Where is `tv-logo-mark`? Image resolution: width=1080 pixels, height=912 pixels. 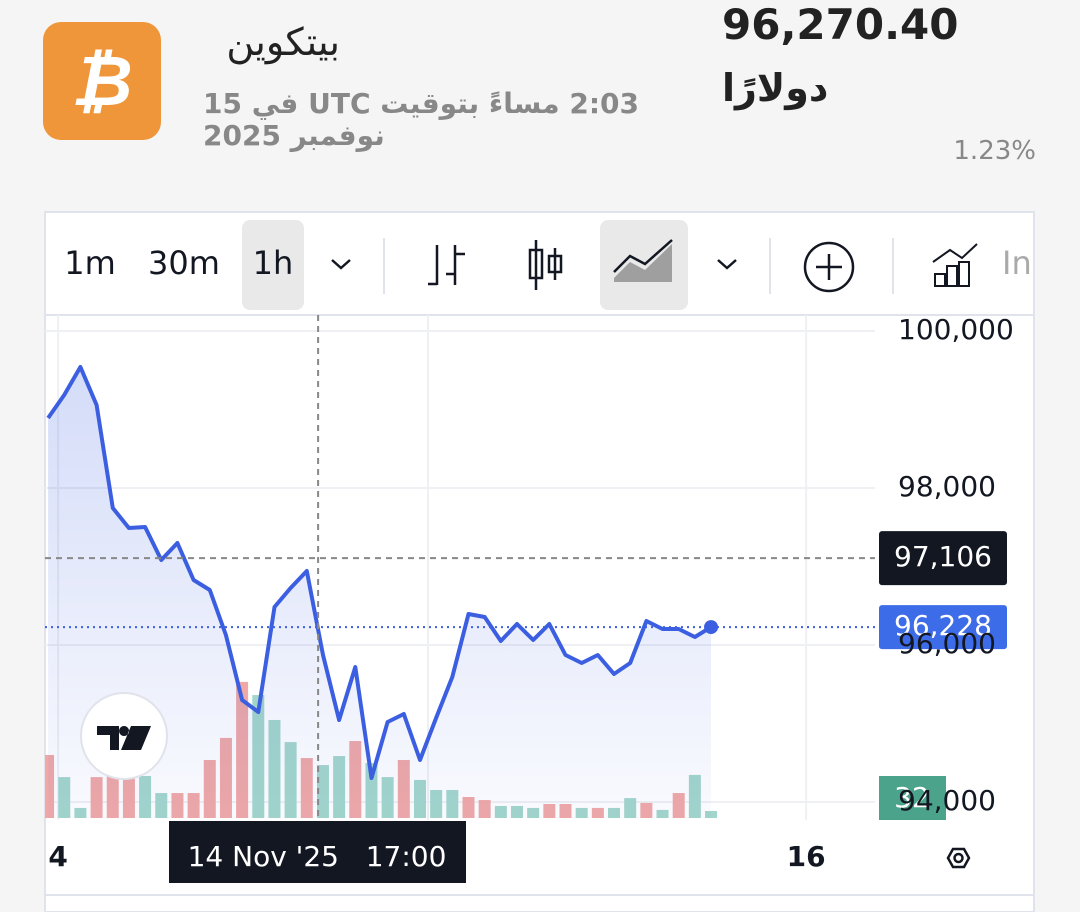 tv-logo-mark is located at coordinates (124, 738).